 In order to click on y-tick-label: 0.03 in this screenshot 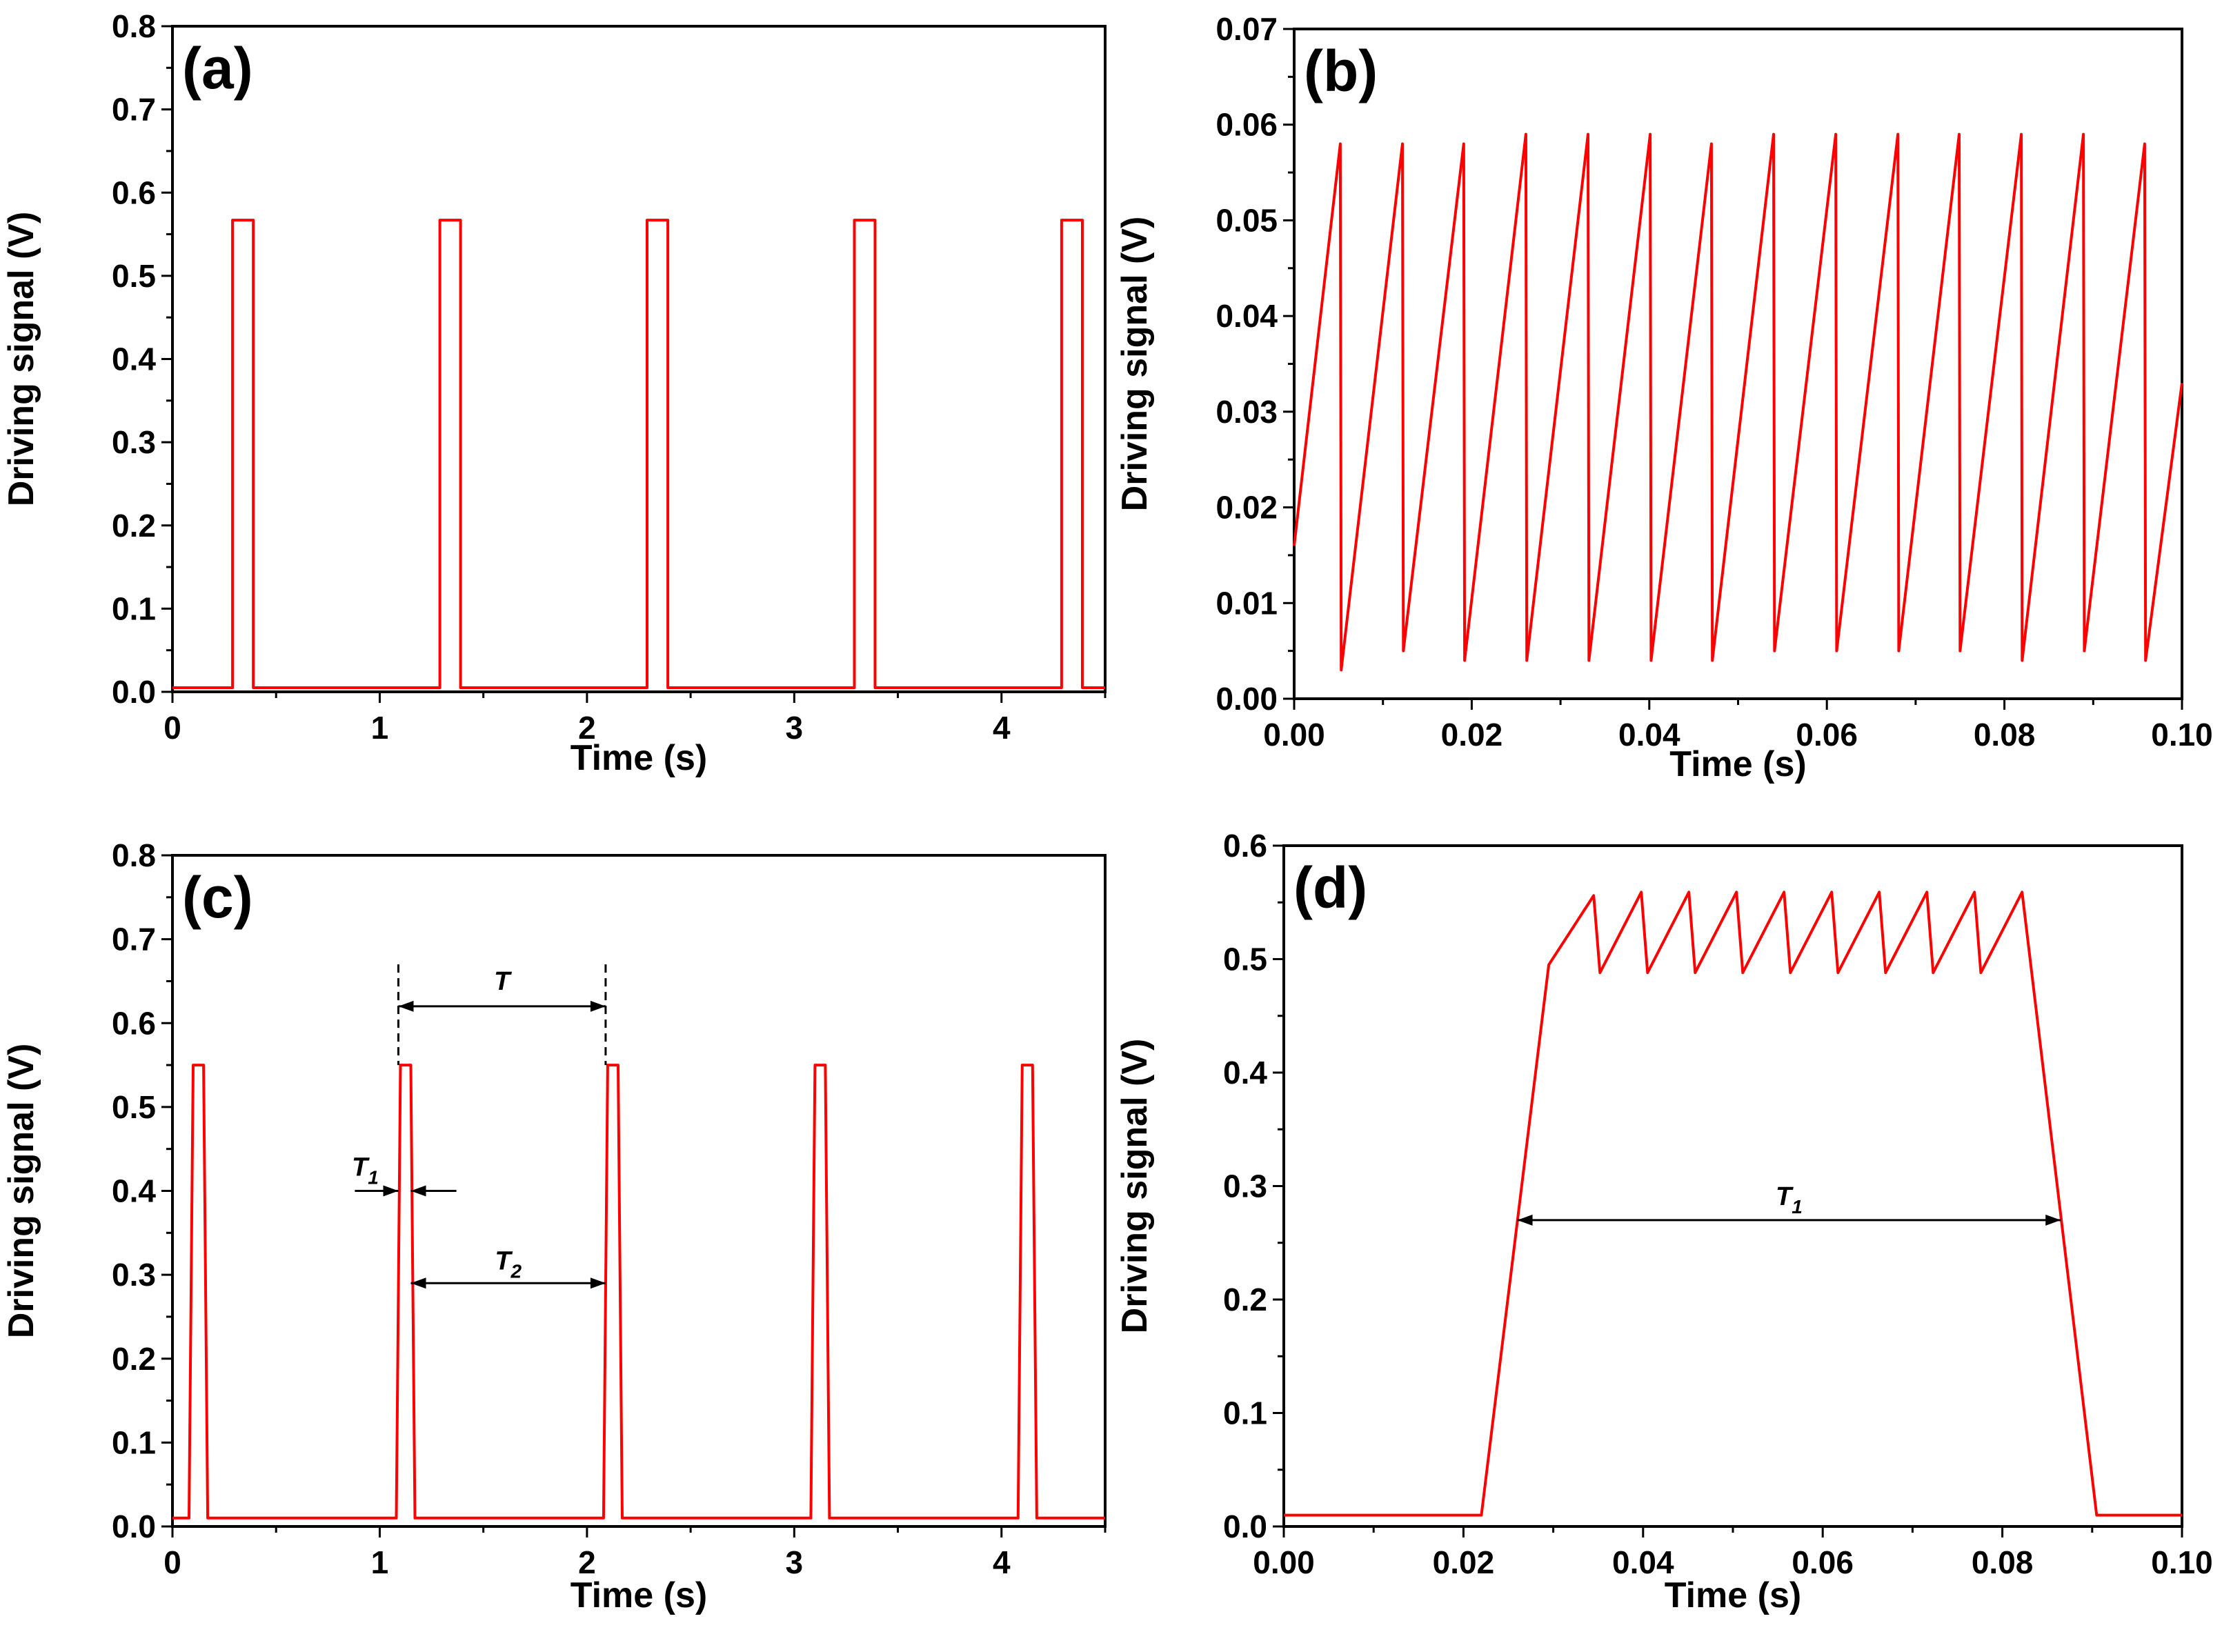, I will do `click(1247, 412)`.